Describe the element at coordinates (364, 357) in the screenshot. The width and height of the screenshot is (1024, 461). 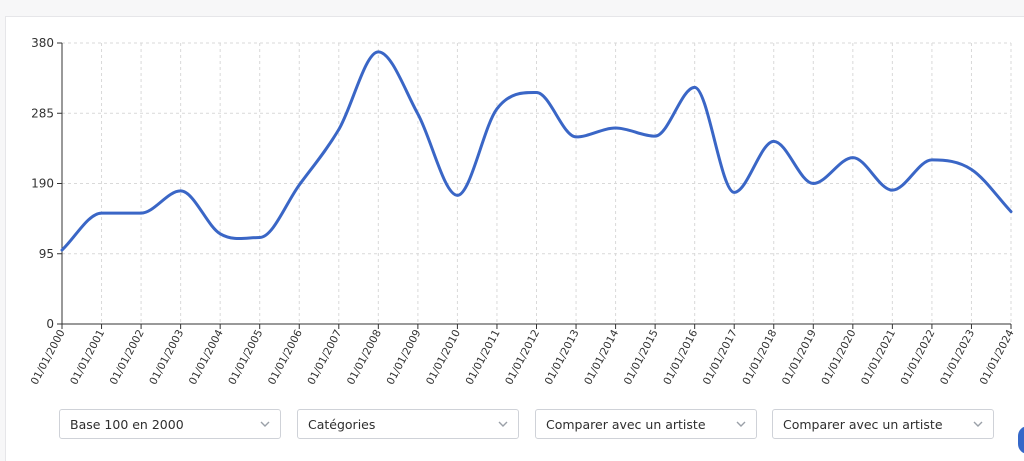
I see `x-tick-label: 01/01/2008` at that location.